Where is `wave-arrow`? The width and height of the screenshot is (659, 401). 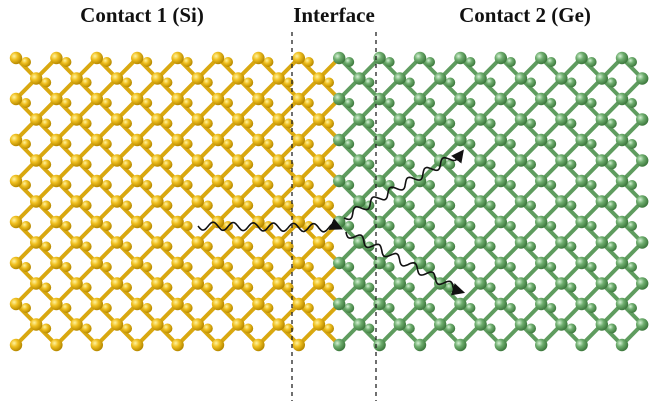 wave-arrow is located at coordinates (403, 185).